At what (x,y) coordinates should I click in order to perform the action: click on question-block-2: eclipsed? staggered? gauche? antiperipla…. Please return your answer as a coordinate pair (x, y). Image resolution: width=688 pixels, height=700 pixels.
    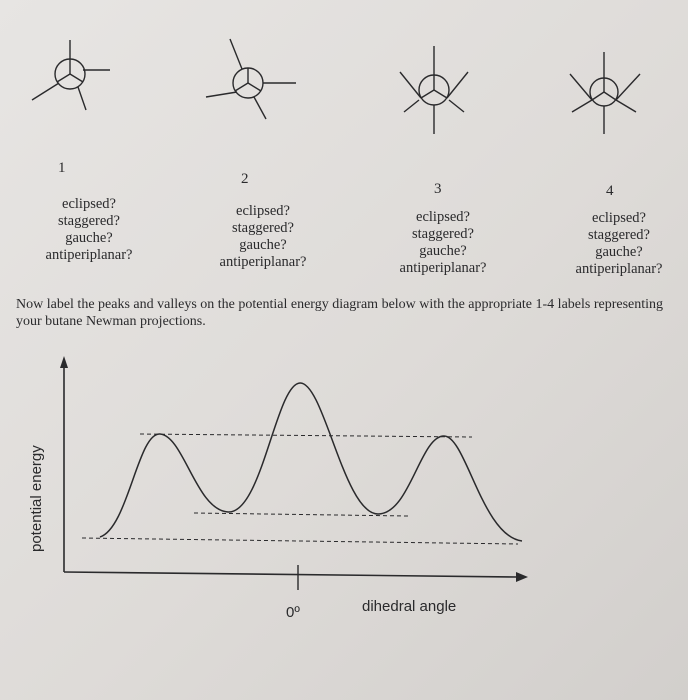
    Looking at the image, I should click on (263, 237).